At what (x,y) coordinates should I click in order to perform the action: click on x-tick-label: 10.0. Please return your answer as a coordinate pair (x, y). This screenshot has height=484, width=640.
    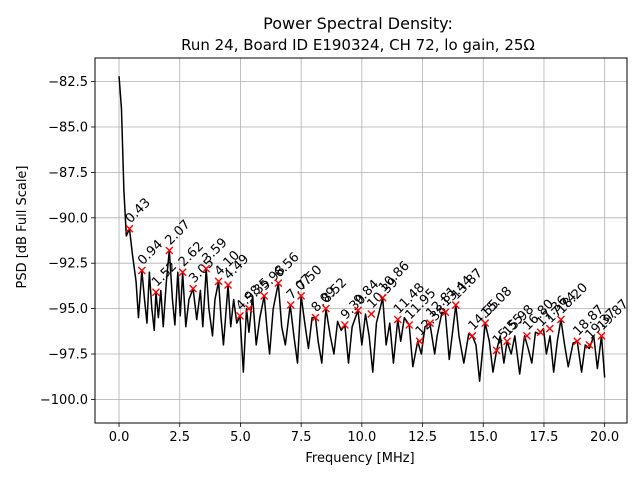
    Looking at the image, I should click on (361, 437).